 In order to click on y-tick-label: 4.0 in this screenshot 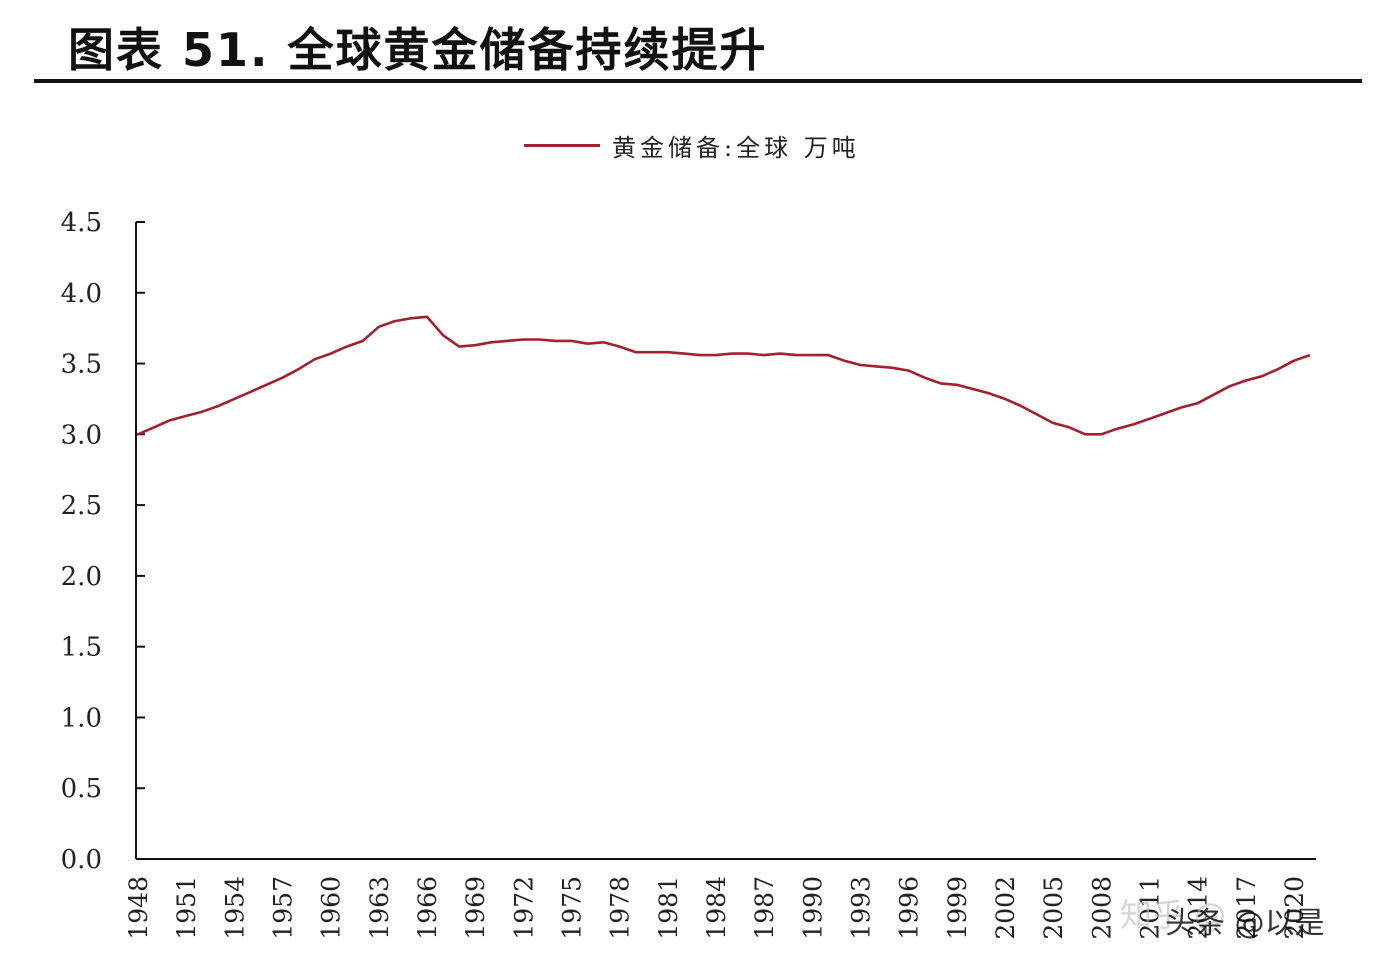, I will do `click(81, 294)`.